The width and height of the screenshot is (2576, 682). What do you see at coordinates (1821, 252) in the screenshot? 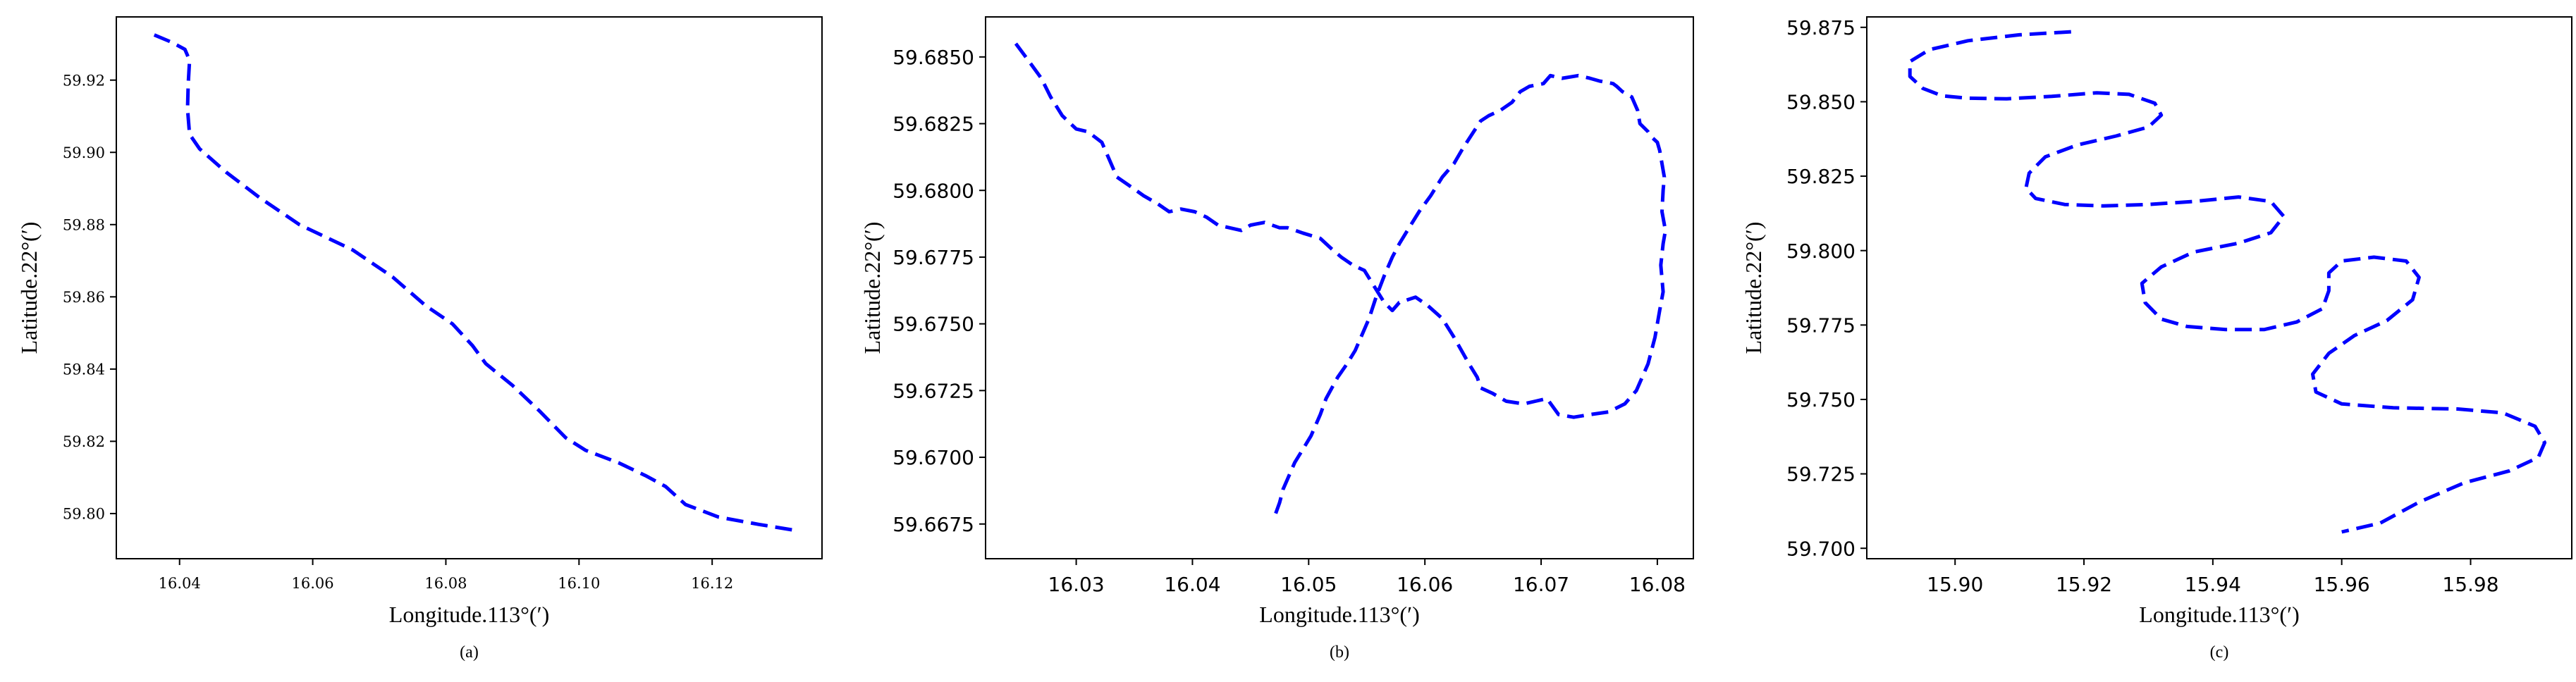
I see `y-tick-label: 59.800` at bounding box center [1821, 252].